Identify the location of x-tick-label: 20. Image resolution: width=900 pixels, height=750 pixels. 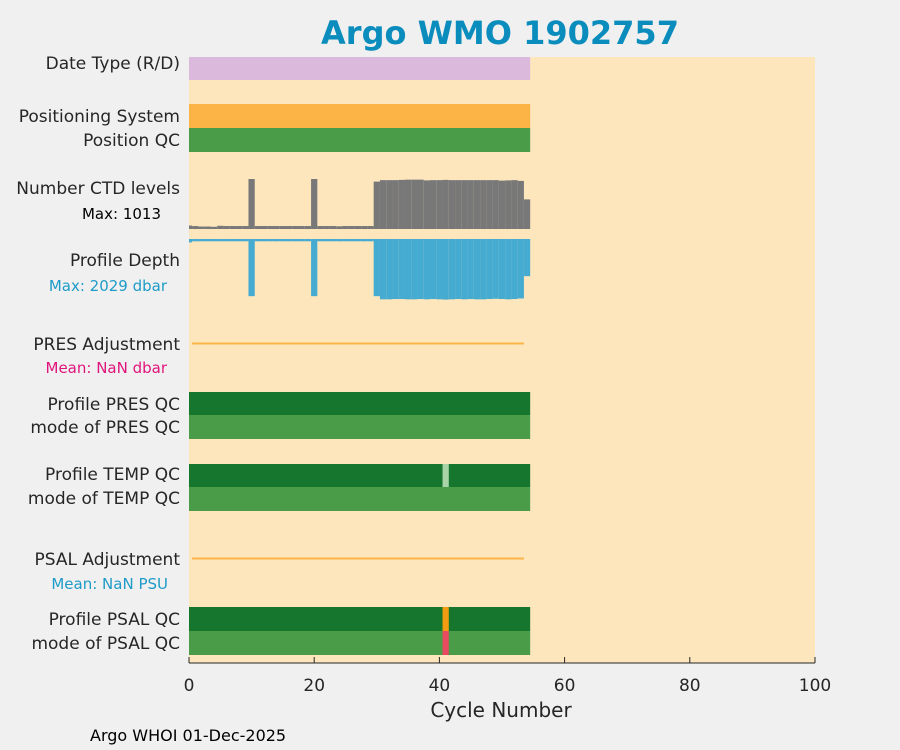
(314, 686).